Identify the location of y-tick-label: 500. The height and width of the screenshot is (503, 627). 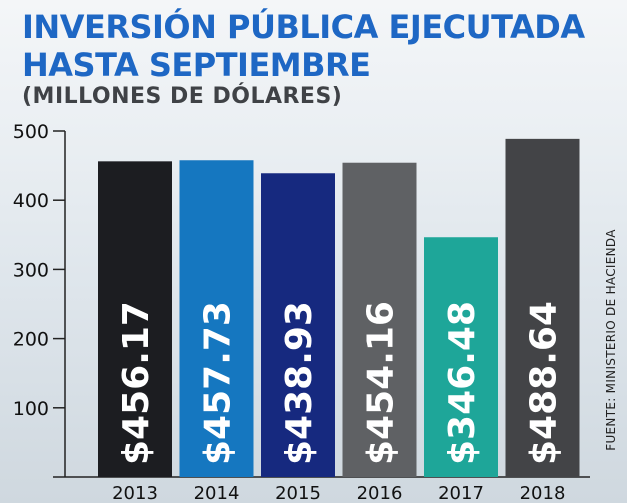
(31, 132).